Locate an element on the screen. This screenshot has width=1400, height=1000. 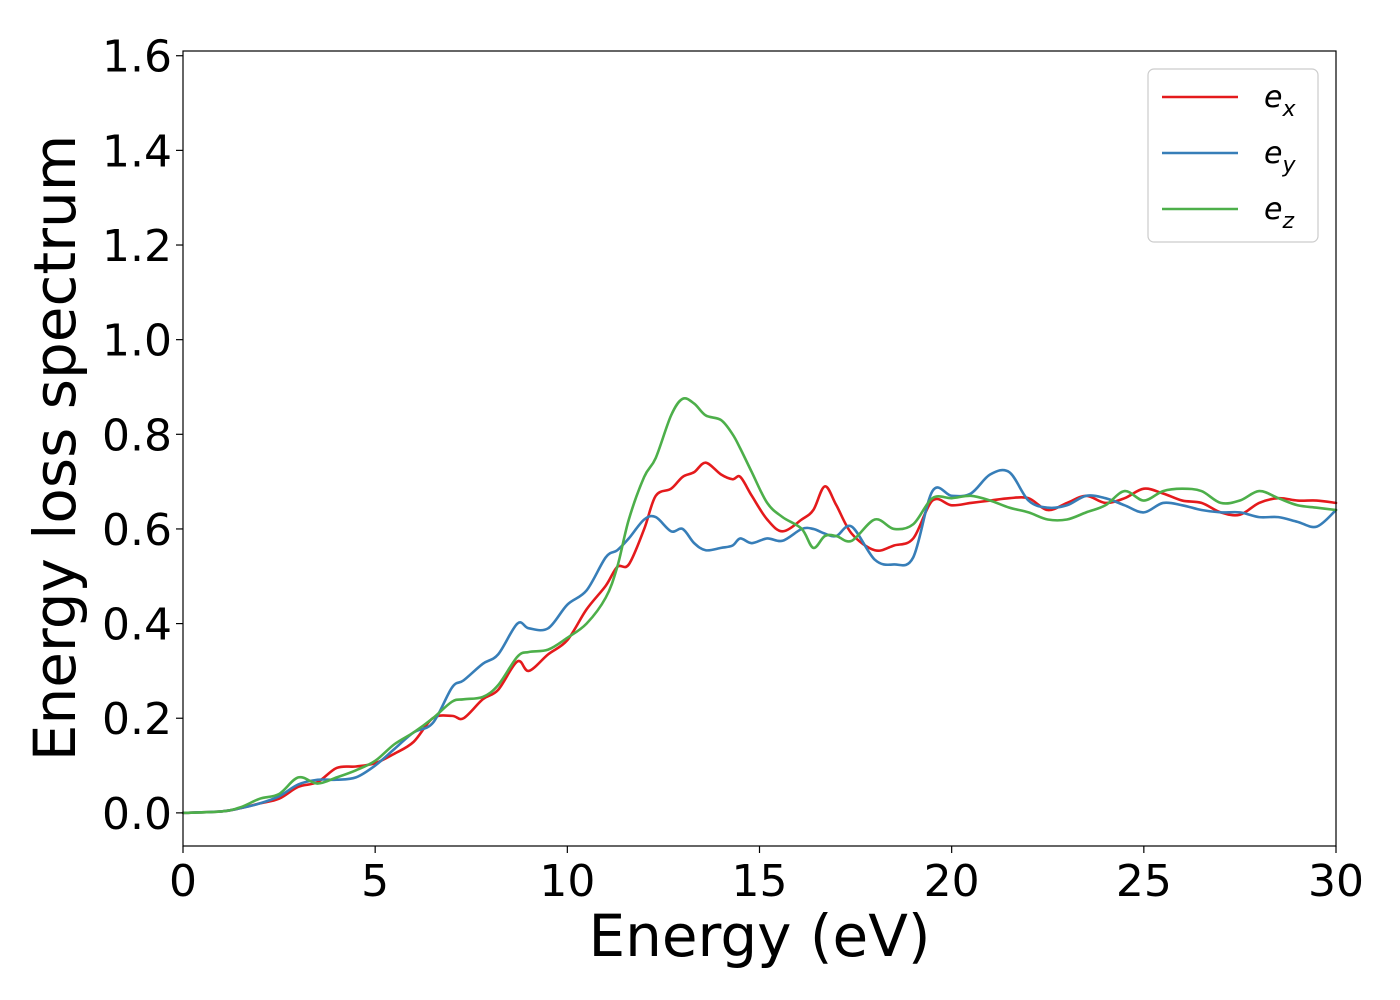
y-axis-ticks: 0.0 0.2 0.4 0.6 0.8 1.0 1.2 1.4 1.6 is located at coordinates (142, 436).